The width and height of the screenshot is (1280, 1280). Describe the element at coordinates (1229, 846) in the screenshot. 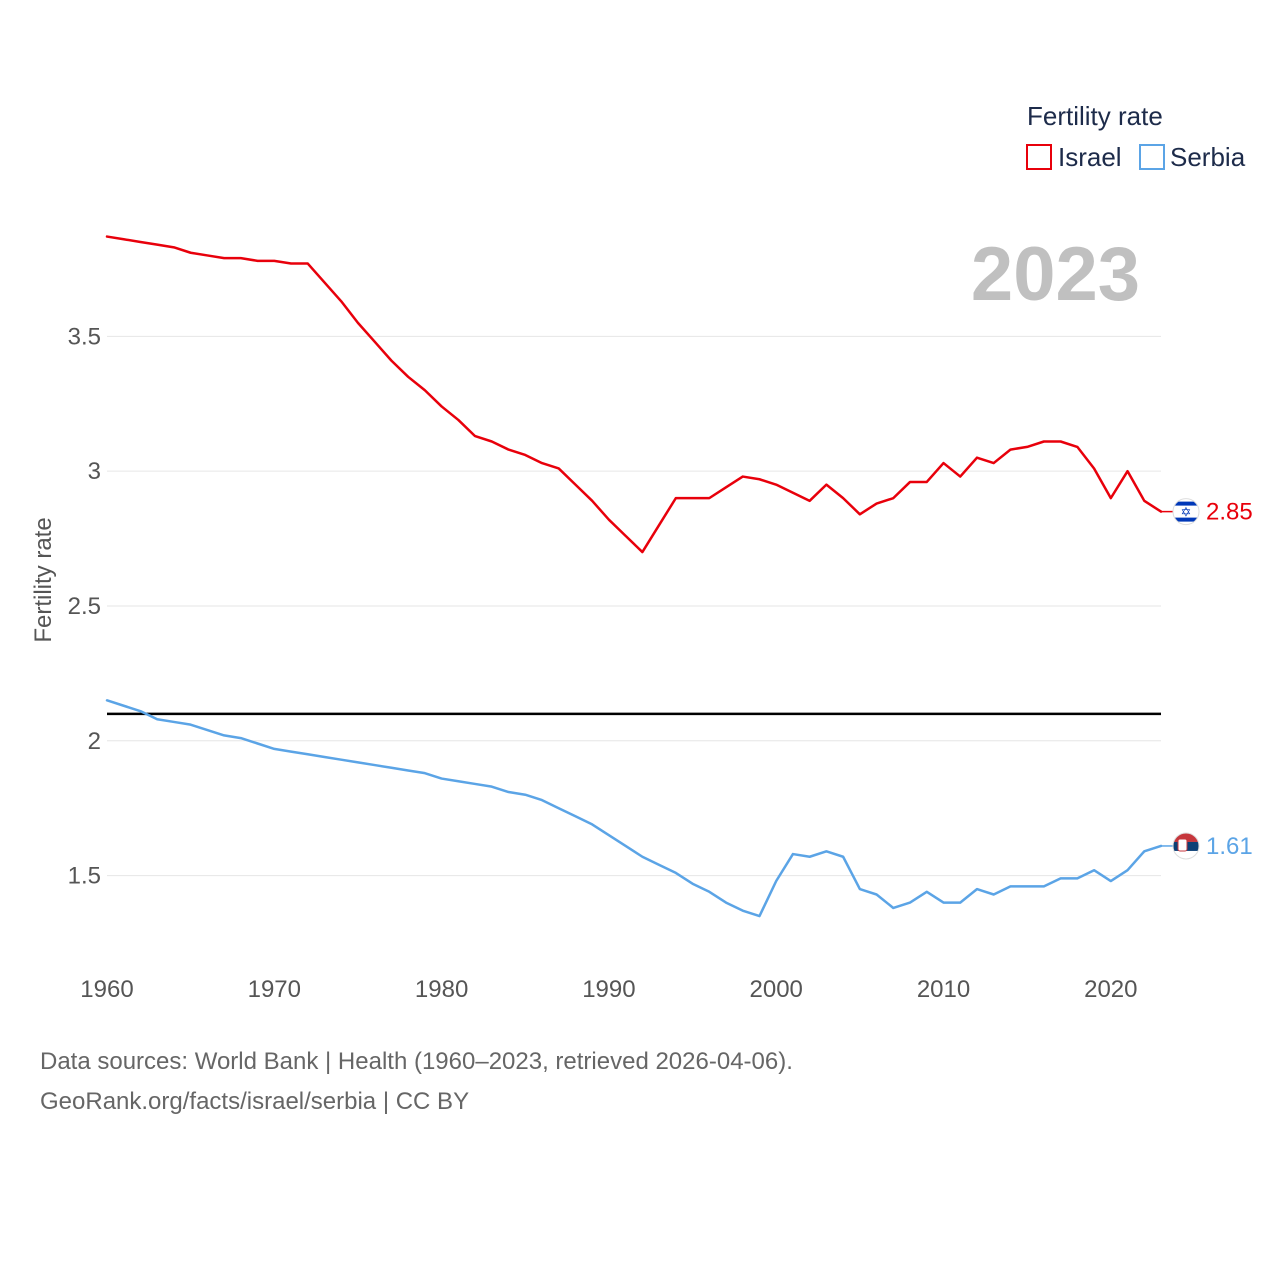

I see `end-value-label-serbia: 1.61` at that location.